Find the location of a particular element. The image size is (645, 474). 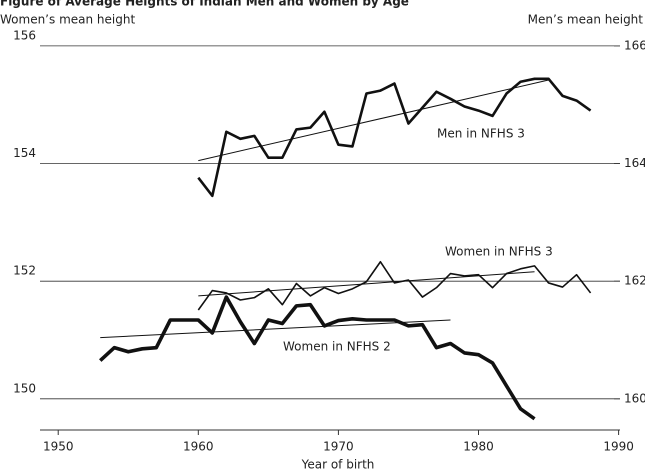

y-tick-label: 156 is located at coordinates (24, 35).